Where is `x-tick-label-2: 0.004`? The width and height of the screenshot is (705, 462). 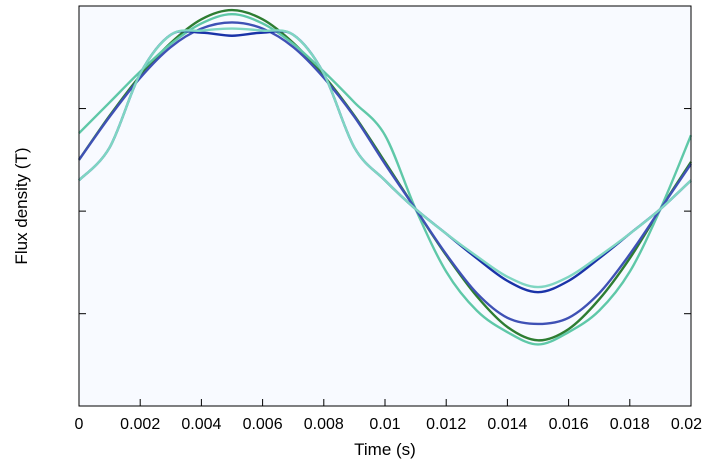
x-tick-label-2: 0.004 is located at coordinates (201, 424).